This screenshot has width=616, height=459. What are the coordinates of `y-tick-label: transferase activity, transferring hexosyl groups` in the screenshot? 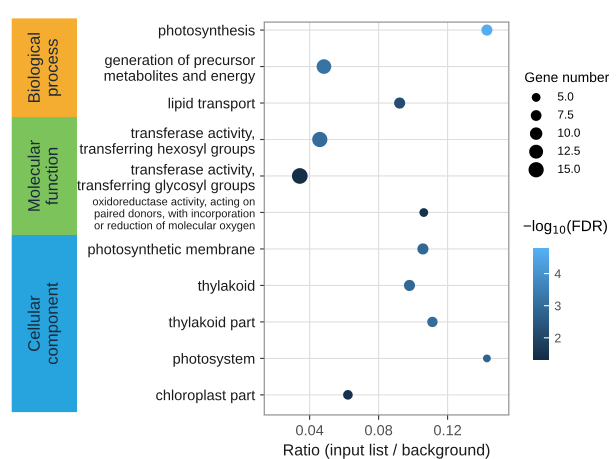 It's located at (167, 142).